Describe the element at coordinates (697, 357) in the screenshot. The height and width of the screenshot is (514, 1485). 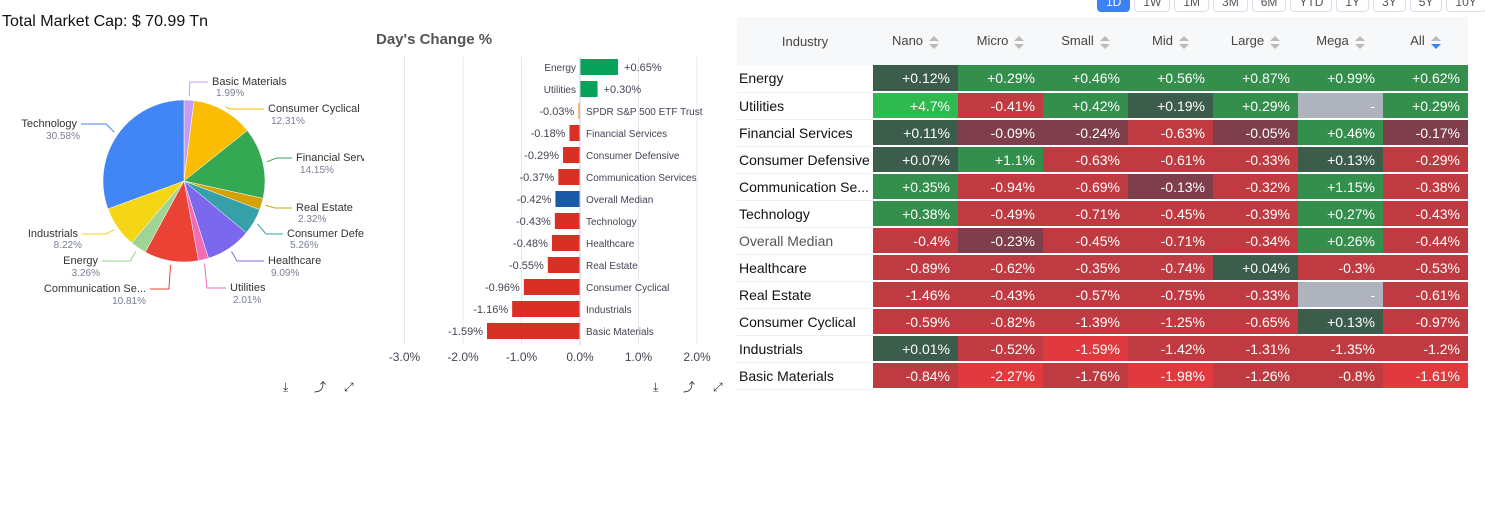
I see `x-tick-label: 2.0%` at that location.